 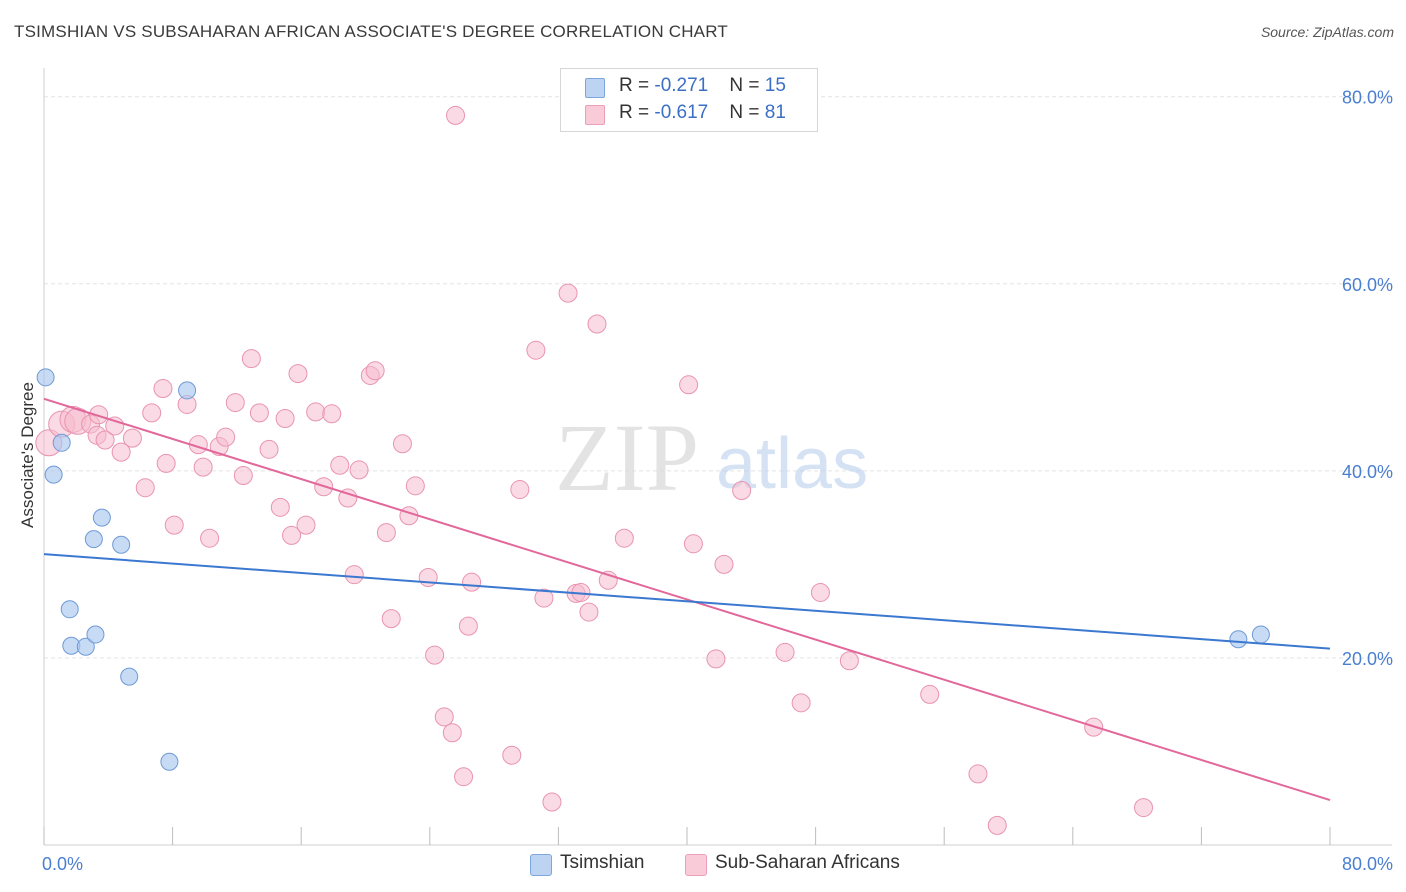 I want to click on legend-label-tsimshian: Tsimshian, so click(x=602, y=862).